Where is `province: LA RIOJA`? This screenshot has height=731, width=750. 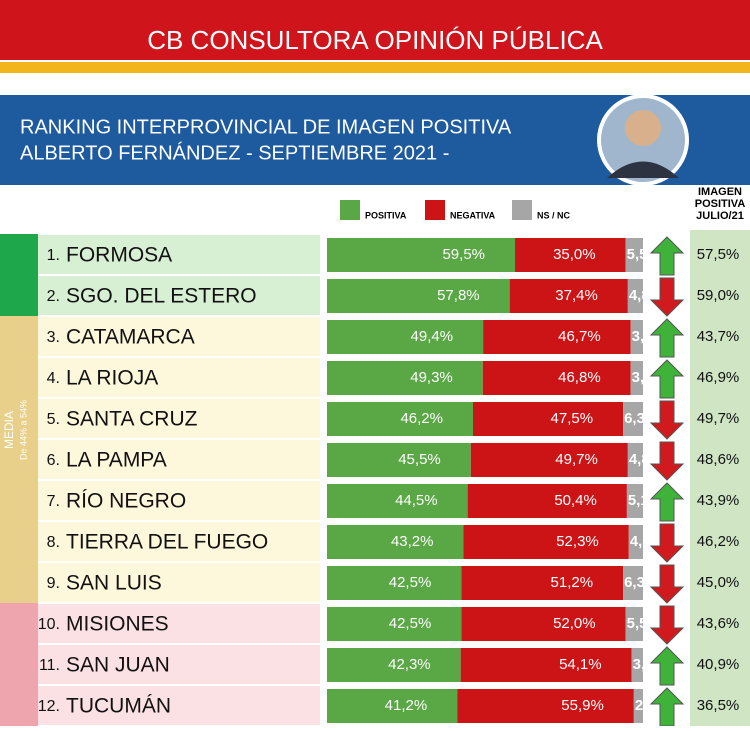
province: LA RIOJA is located at coordinates (112, 378).